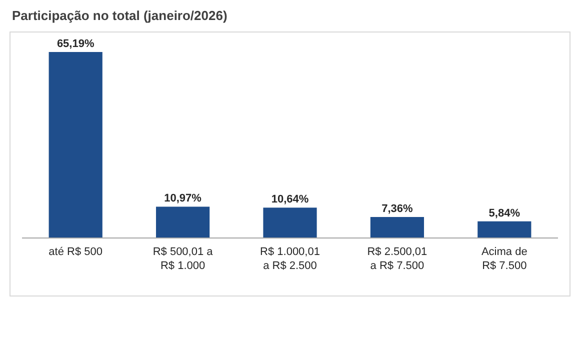 The height and width of the screenshot is (340, 580). I want to click on data-label: 65,19%, so click(75, 44).